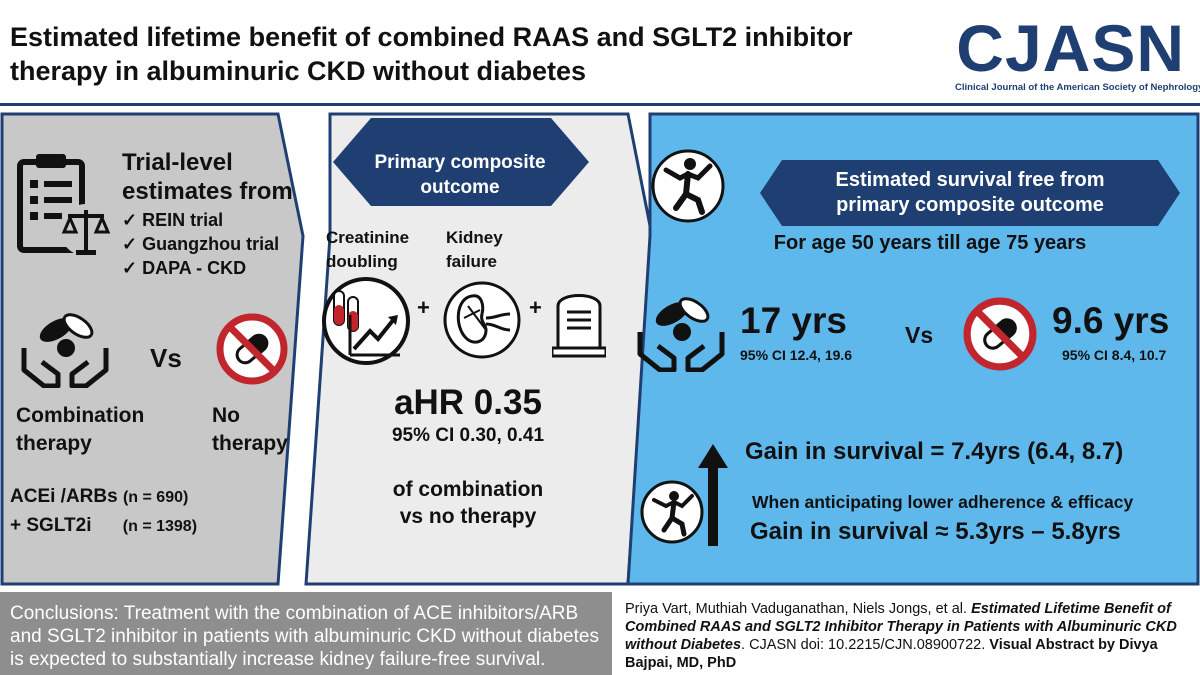  Describe the element at coordinates (863, 645) in the screenshot. I see `citation-doi: . CJASN doi: 10.2215/CJN.08900722.` at that location.